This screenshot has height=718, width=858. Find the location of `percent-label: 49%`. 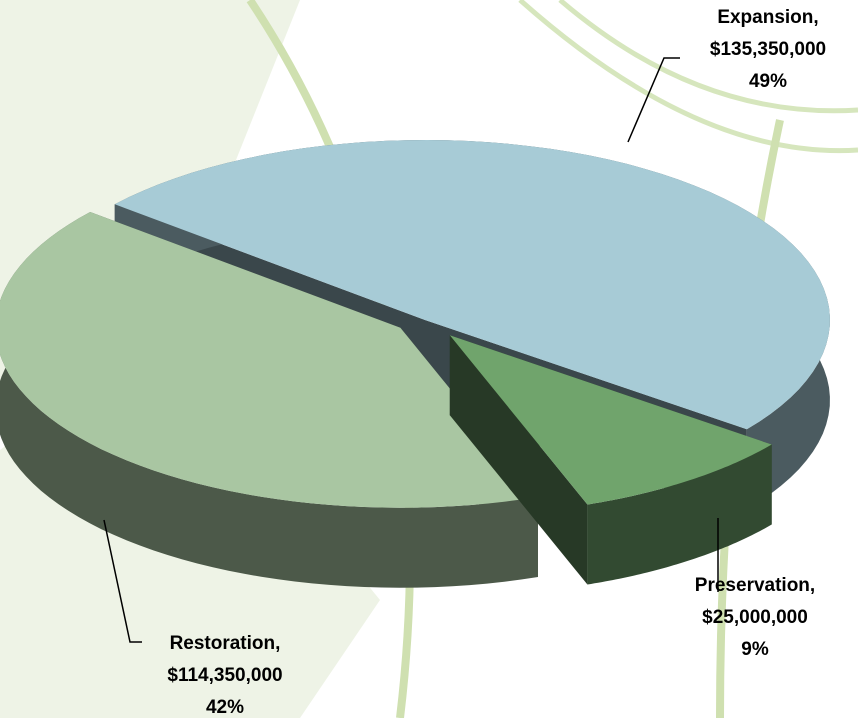

percent-label: 49% is located at coordinates (768, 81).